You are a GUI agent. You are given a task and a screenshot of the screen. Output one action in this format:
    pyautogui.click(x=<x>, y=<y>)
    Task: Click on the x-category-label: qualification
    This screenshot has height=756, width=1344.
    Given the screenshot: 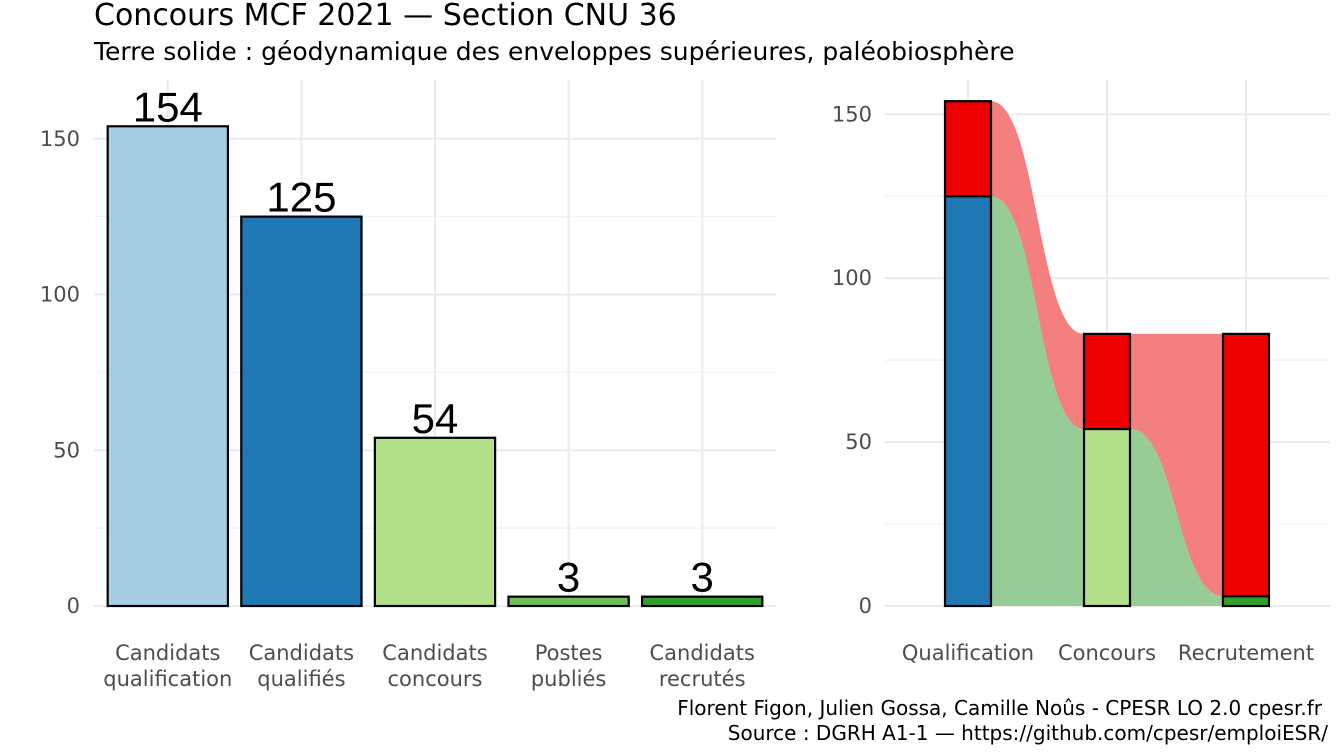 What is the action you would take?
    pyautogui.click(x=167, y=679)
    